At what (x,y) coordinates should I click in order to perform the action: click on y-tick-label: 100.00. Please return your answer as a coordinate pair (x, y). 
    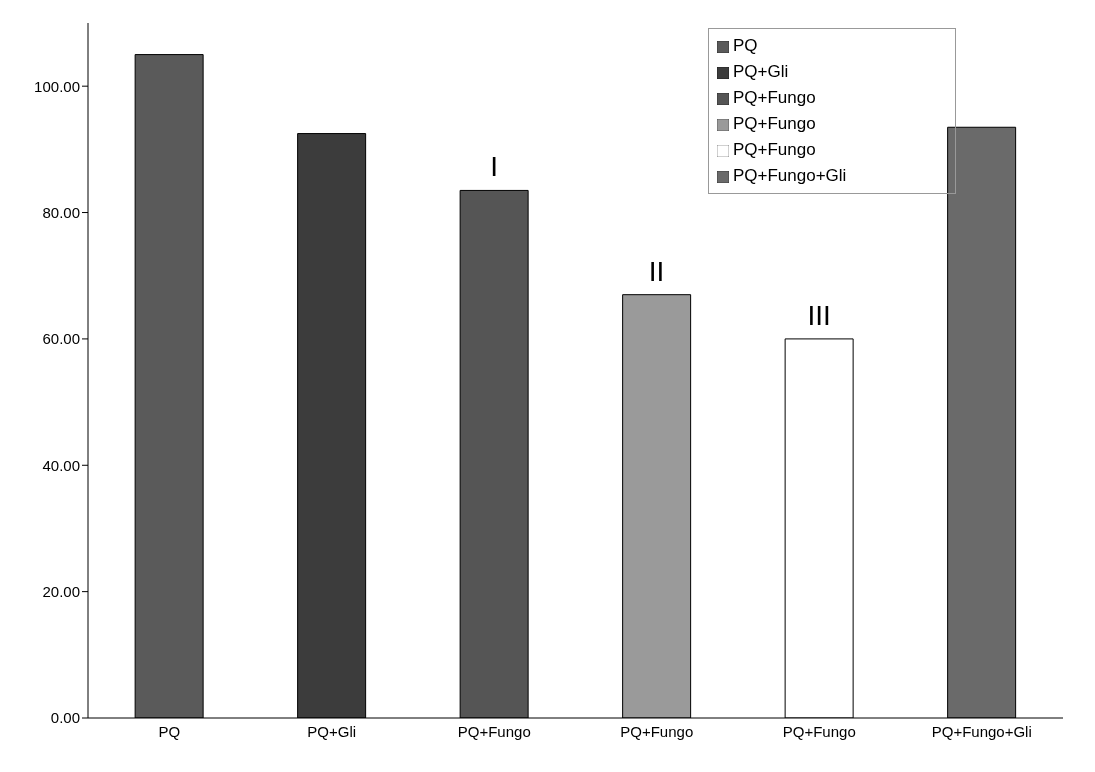
    Looking at the image, I should click on (57, 86).